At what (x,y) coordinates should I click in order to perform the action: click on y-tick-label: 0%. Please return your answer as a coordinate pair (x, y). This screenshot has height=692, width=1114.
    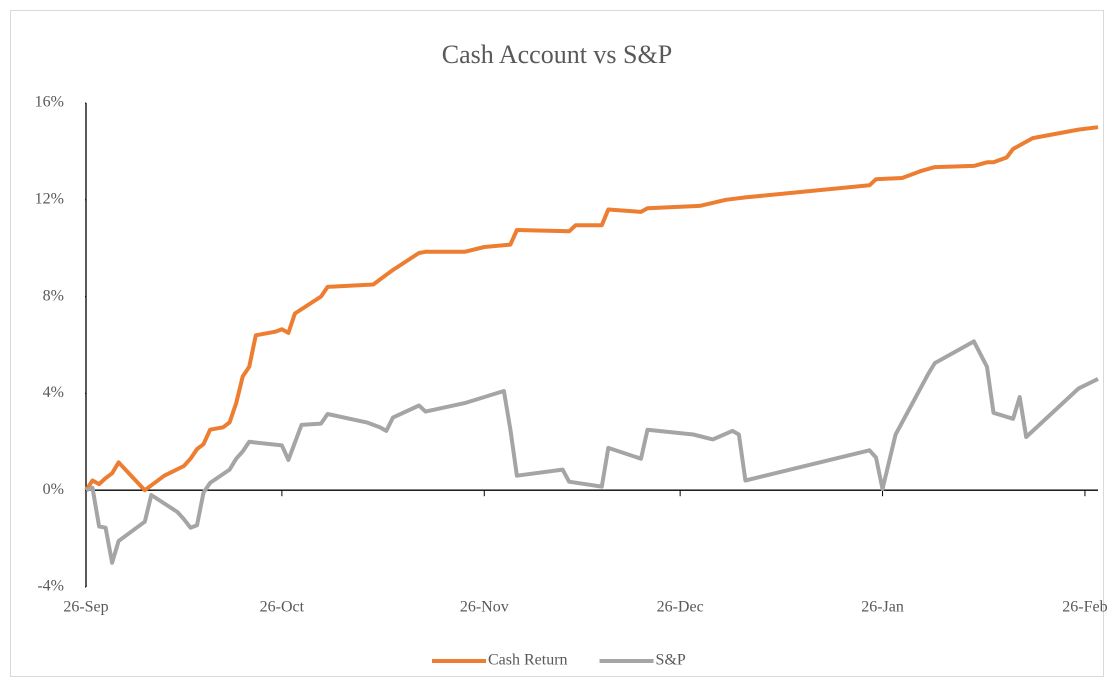
    Looking at the image, I should click on (53, 489).